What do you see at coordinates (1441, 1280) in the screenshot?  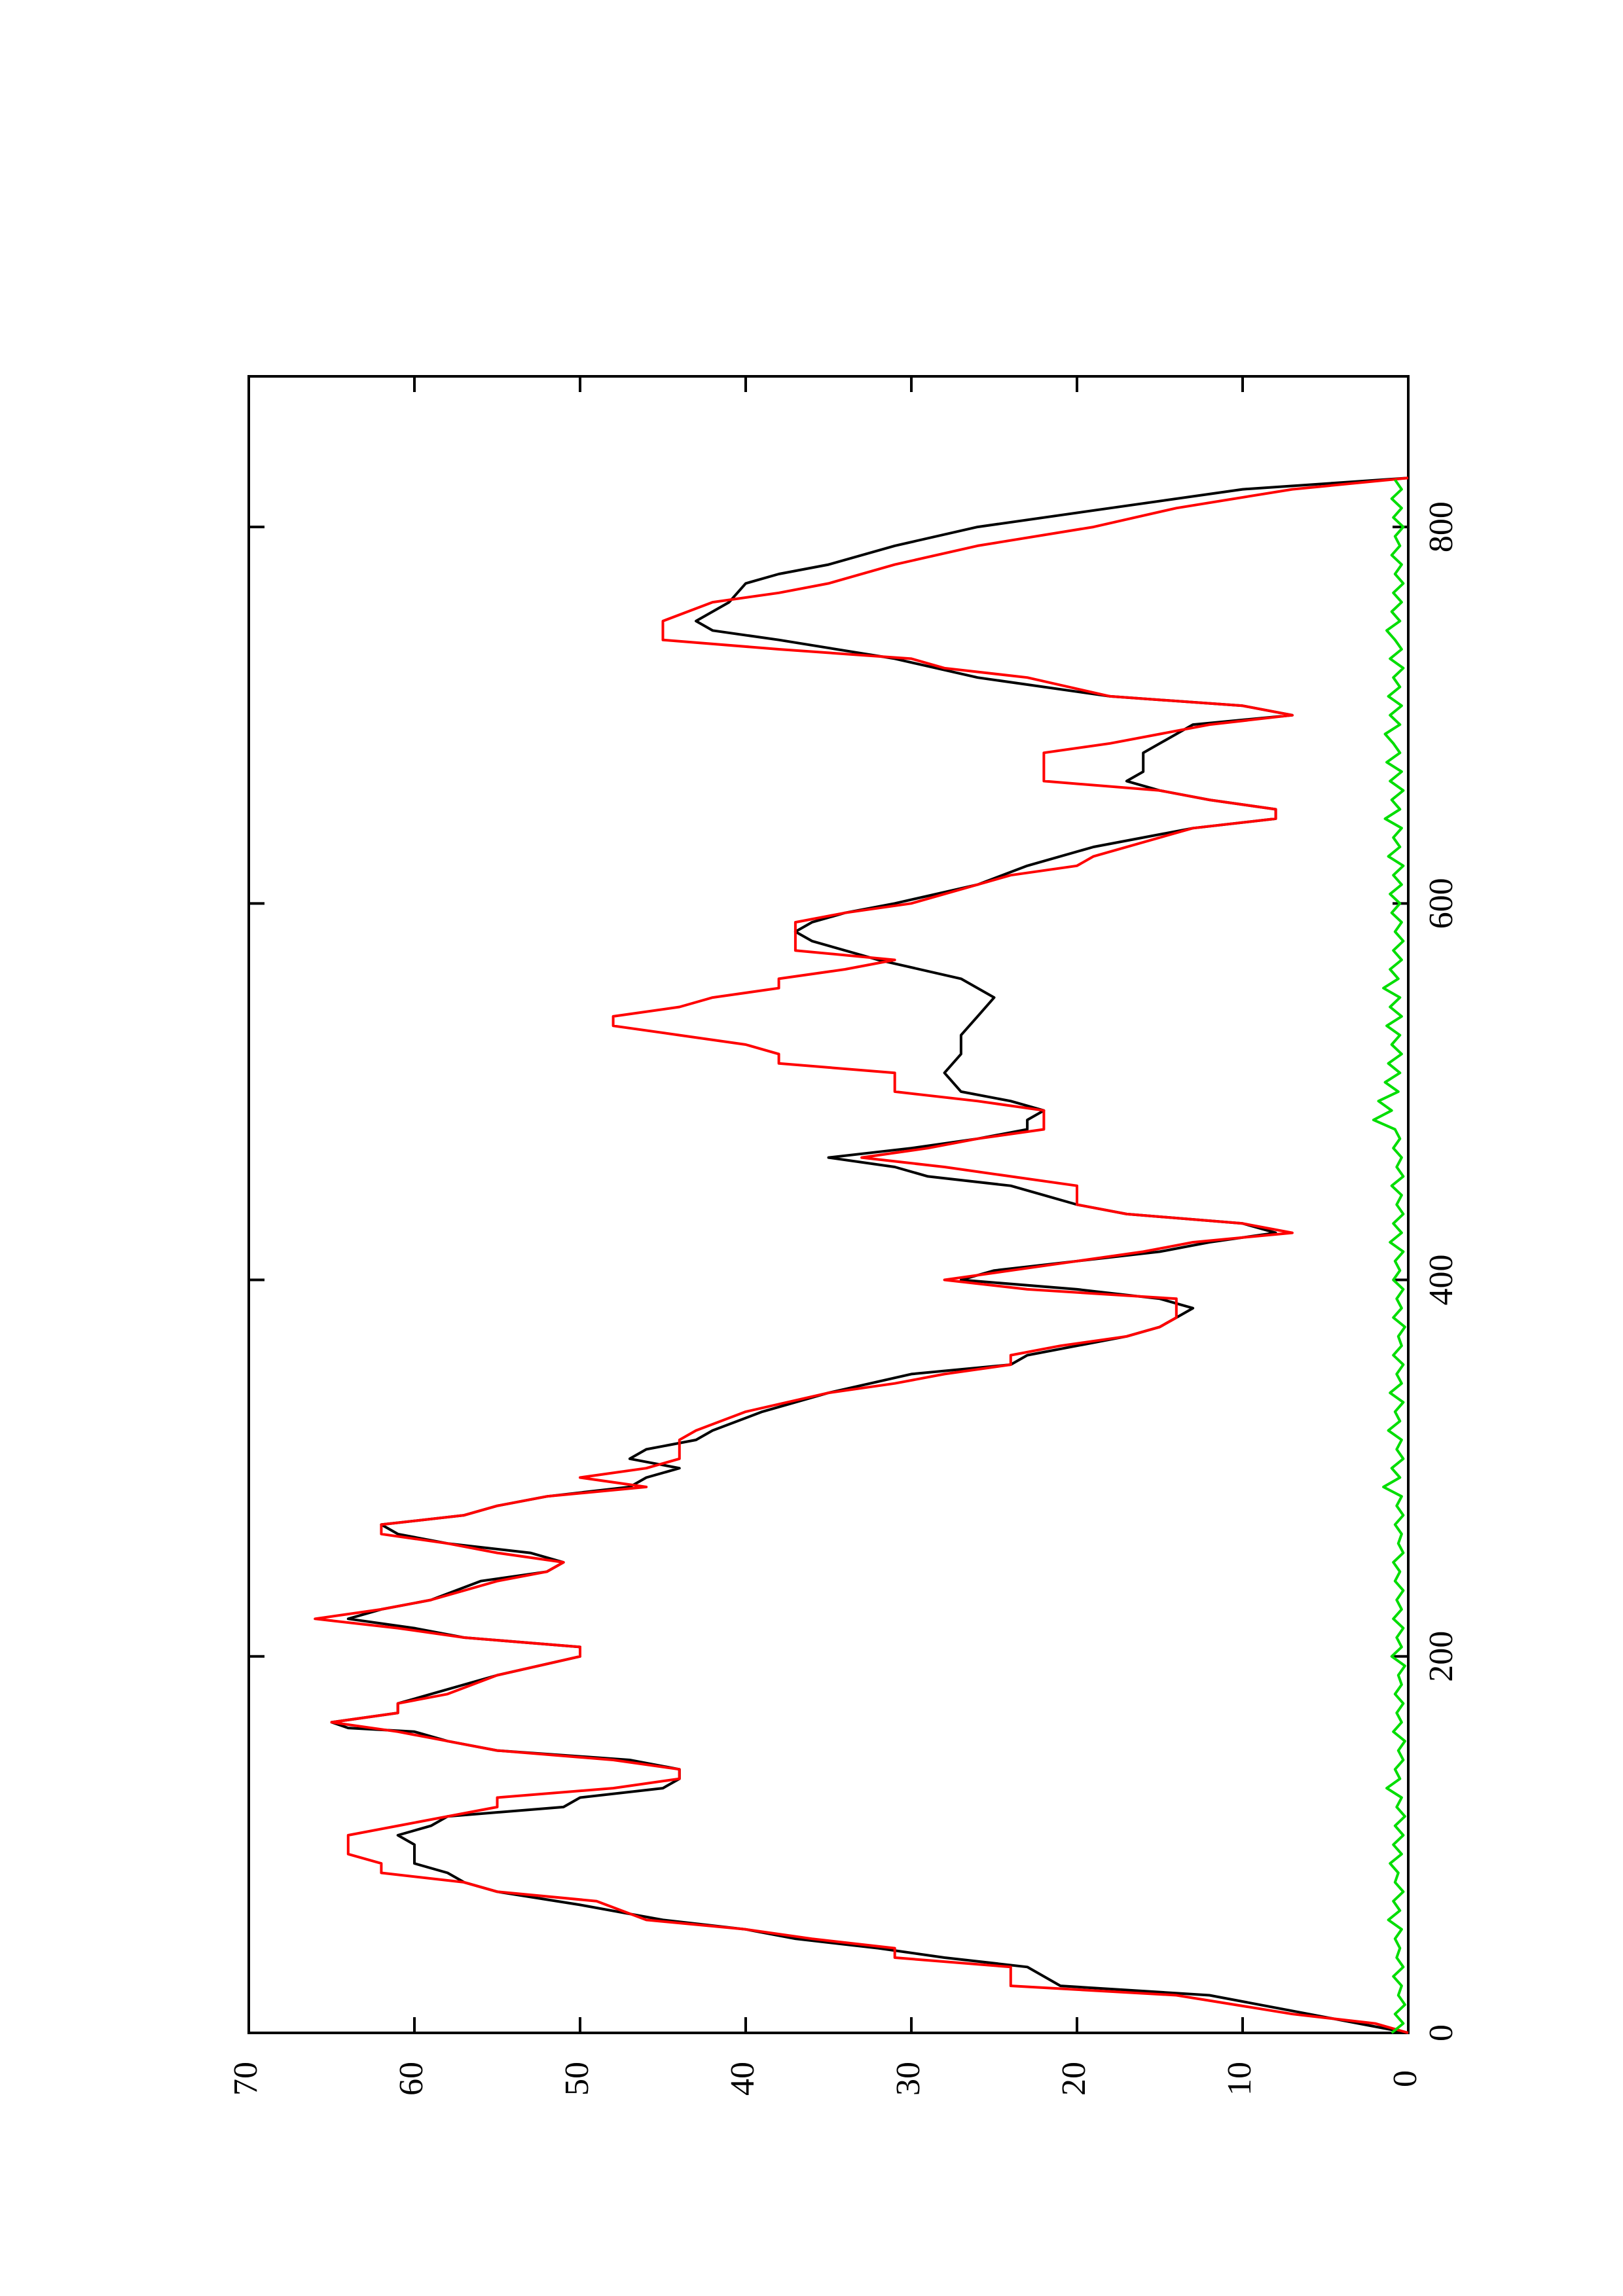 I see `x-tick-label: 400` at bounding box center [1441, 1280].